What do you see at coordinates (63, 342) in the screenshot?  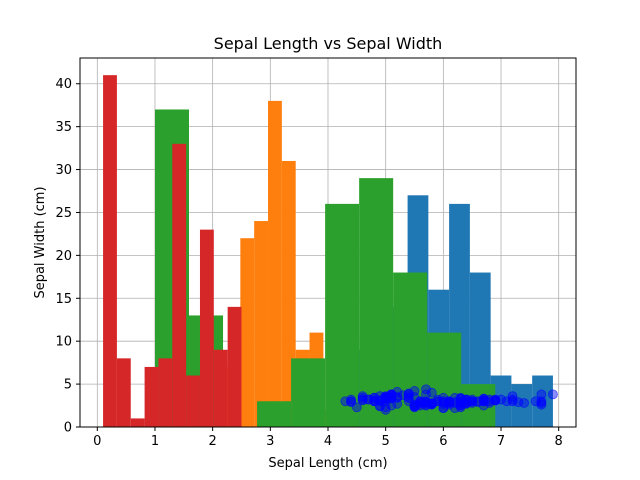 I see `y-tick-label: 10` at bounding box center [63, 342].